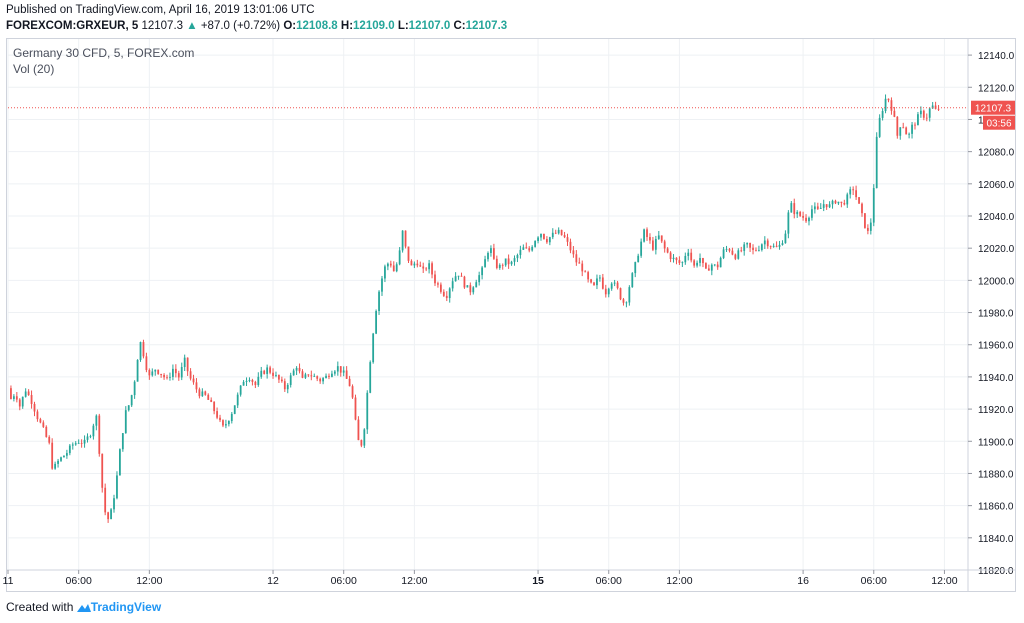 This screenshot has width=1024, height=623. I want to click on price-tick-label: 11820.0, so click(996, 571).